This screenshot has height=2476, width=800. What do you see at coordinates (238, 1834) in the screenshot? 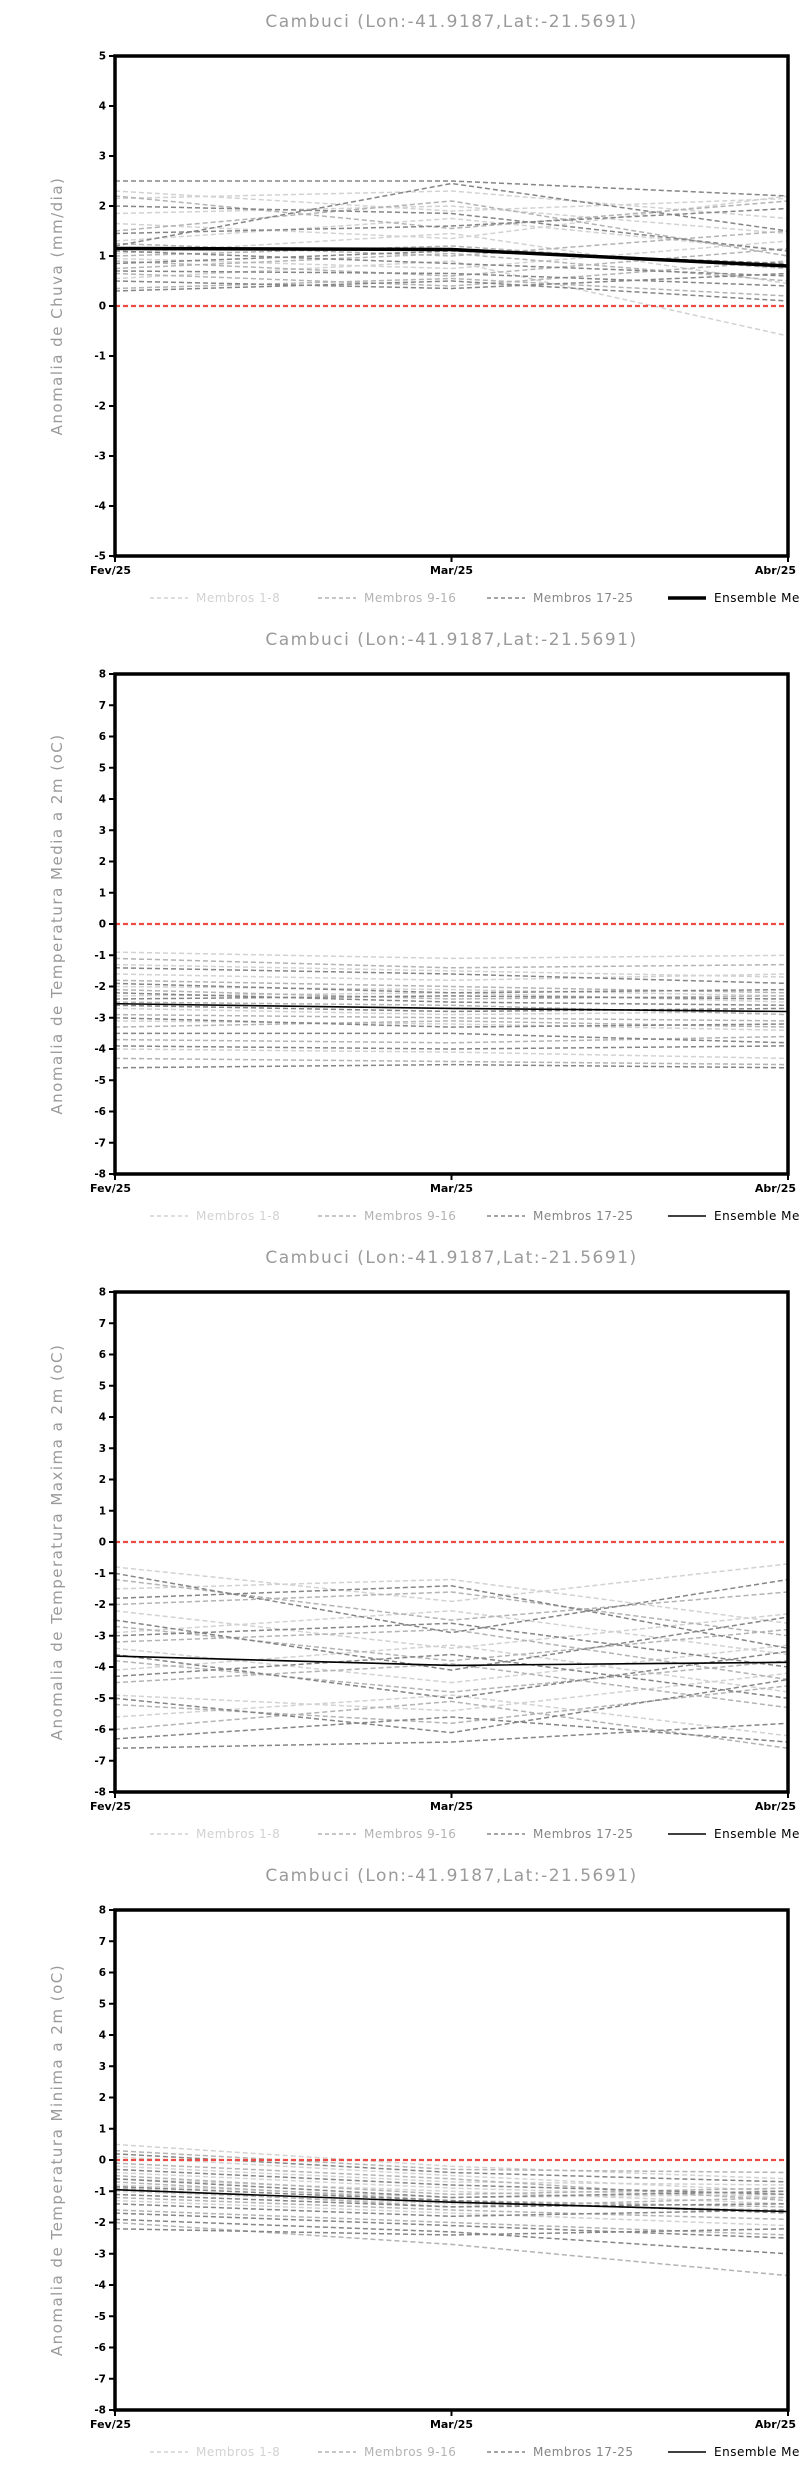
I see `legend-label: Membros 1-8` at bounding box center [238, 1834].